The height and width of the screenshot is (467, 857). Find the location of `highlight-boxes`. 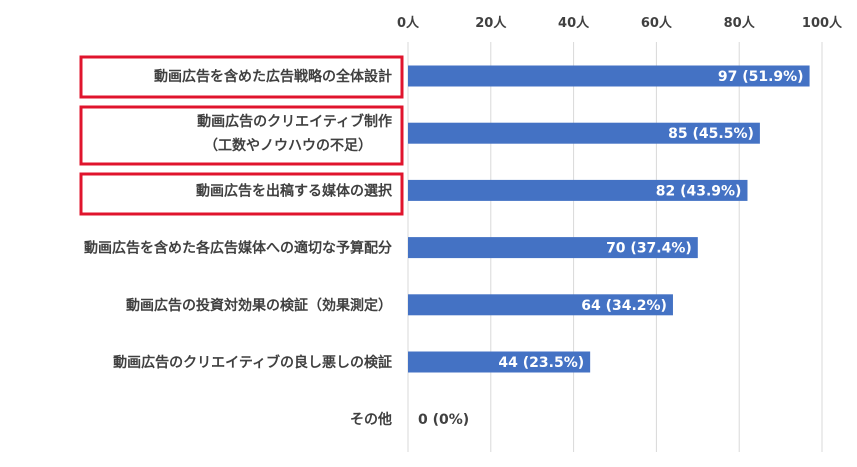

highlight-boxes is located at coordinates (241, 135).